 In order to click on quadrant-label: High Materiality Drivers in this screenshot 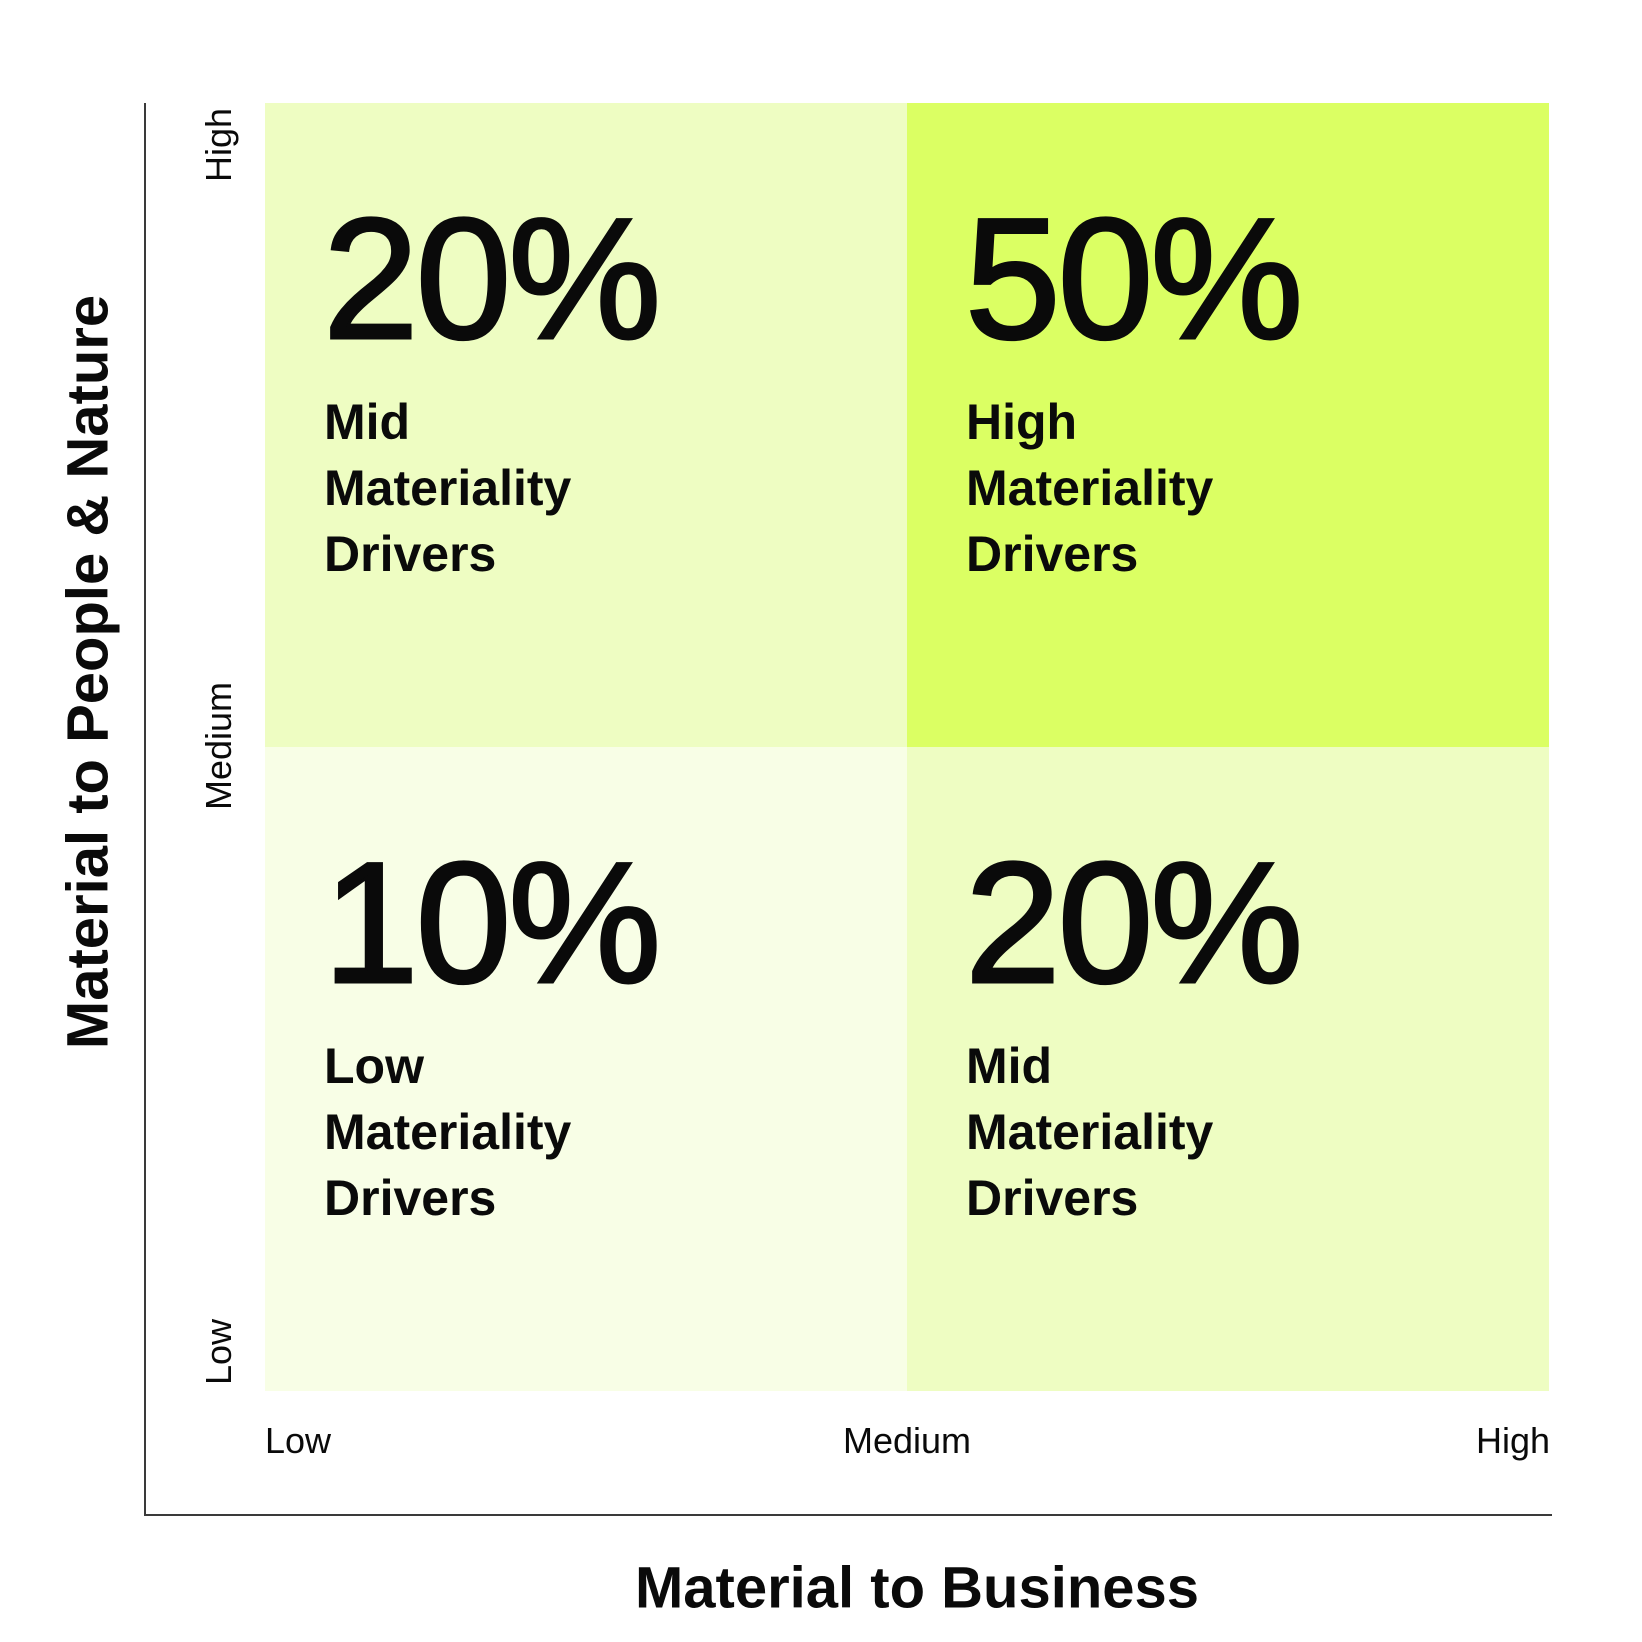, I will do `click(1089, 488)`.